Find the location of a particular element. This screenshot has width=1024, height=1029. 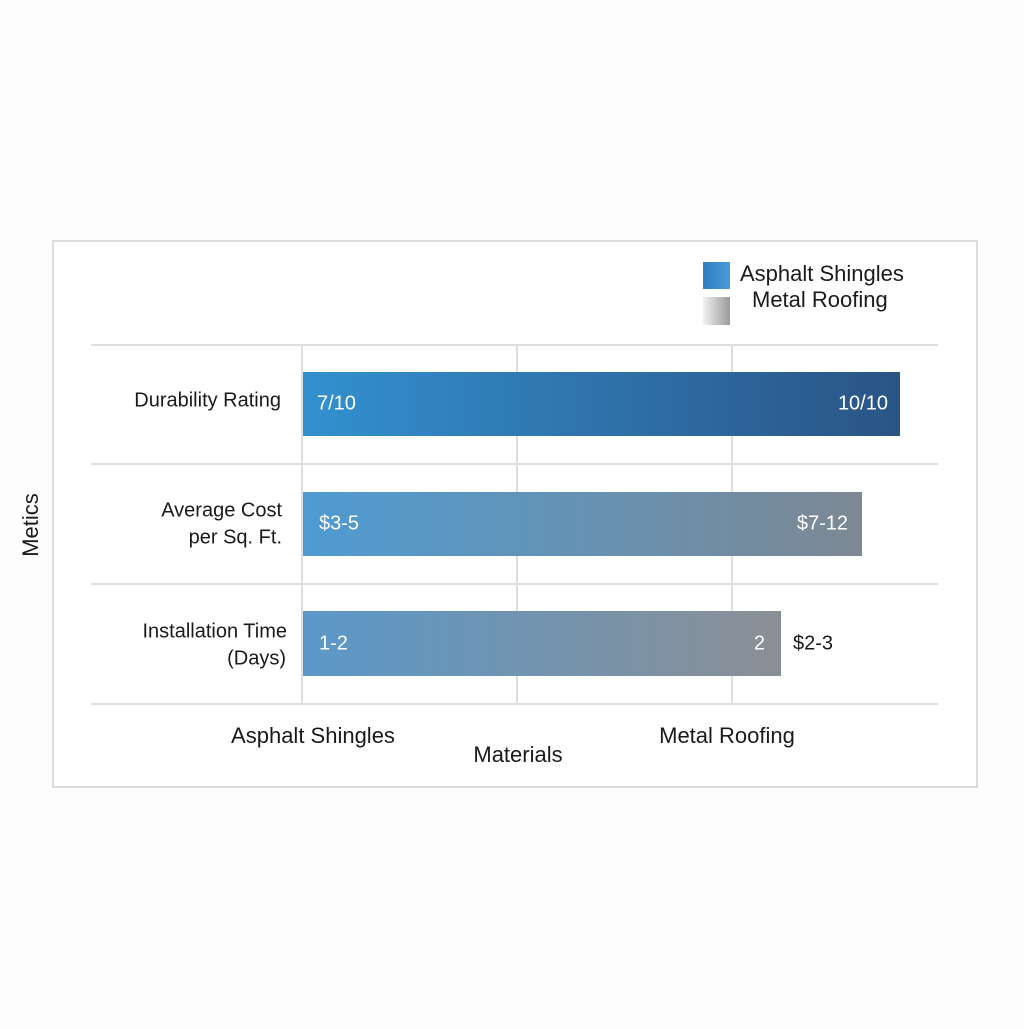

bar-label: $2-3 is located at coordinates (813, 643).